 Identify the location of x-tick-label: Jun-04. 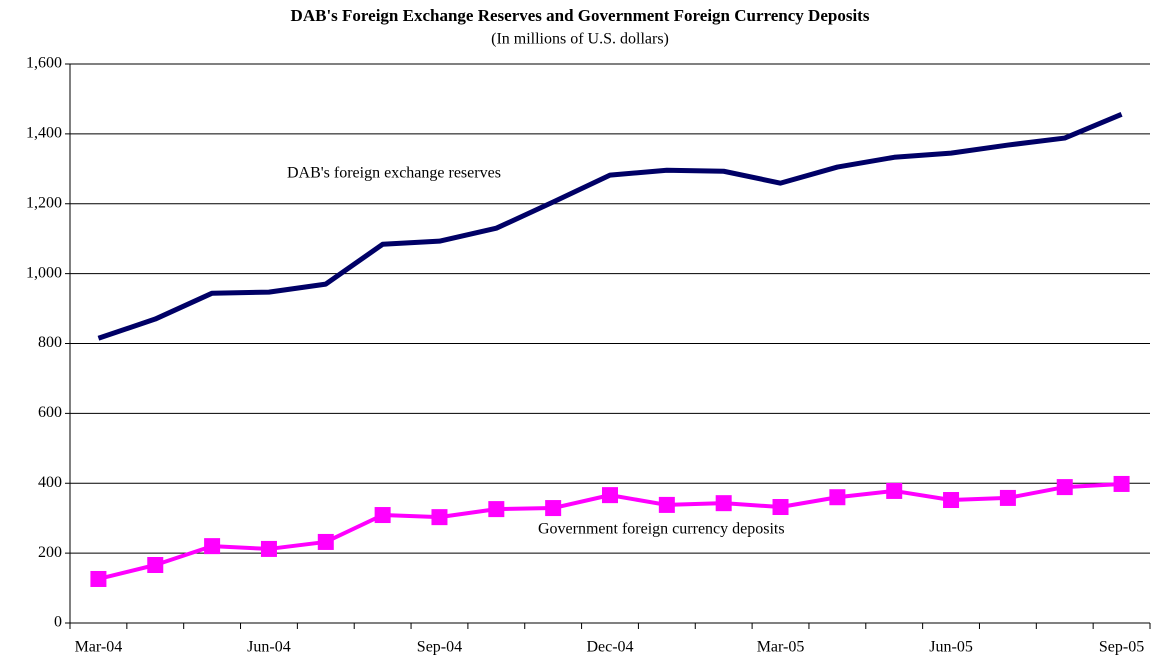
(269, 647).